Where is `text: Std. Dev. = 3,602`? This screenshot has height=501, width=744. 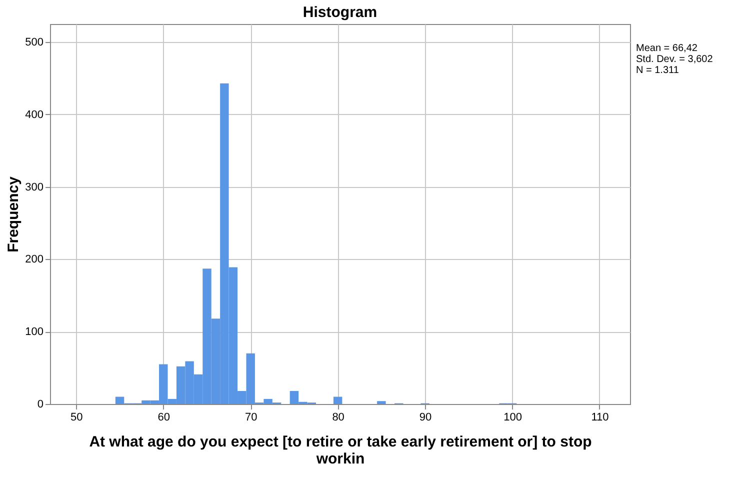 text: Std. Dev. = 3,602 is located at coordinates (675, 59).